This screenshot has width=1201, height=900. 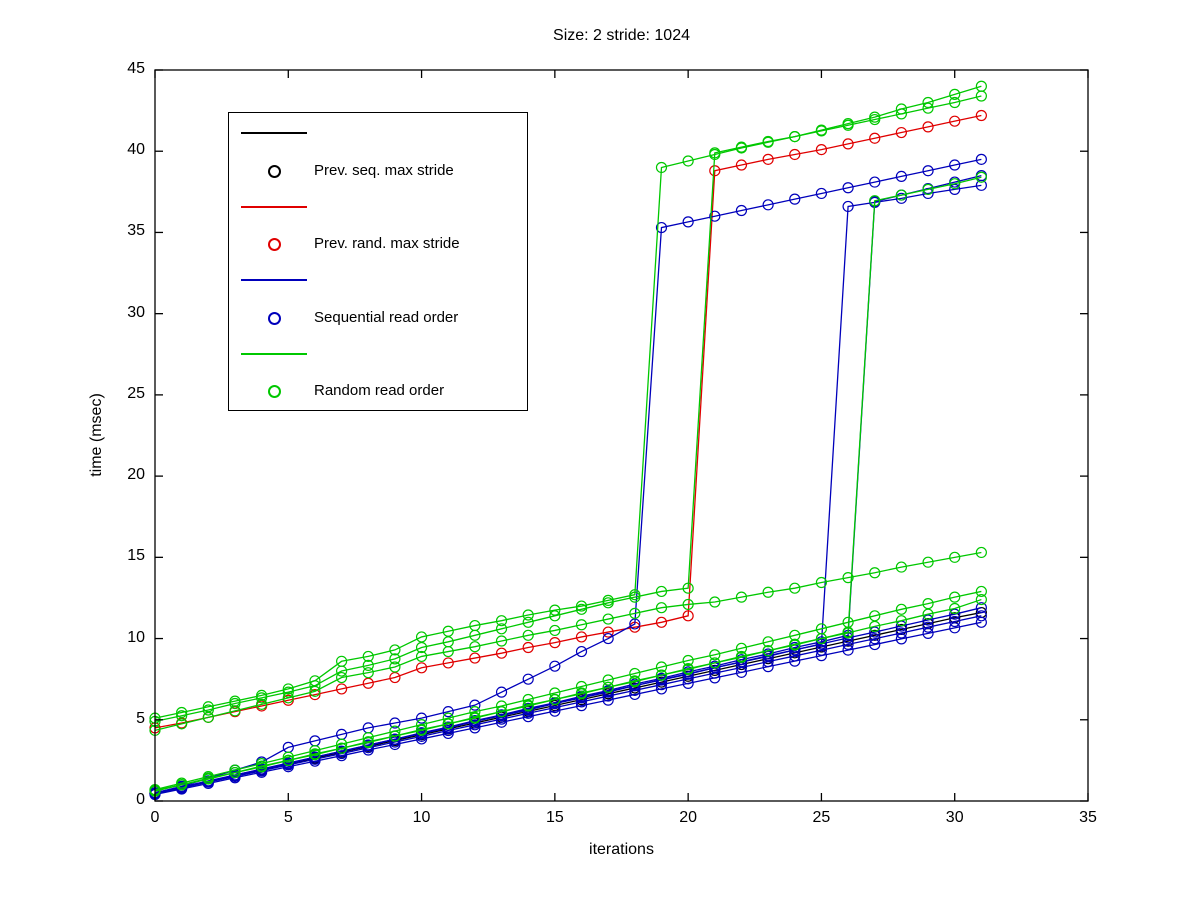 What do you see at coordinates (568, 705) in the screenshot?
I see `series-seq_5-line` at bounding box center [568, 705].